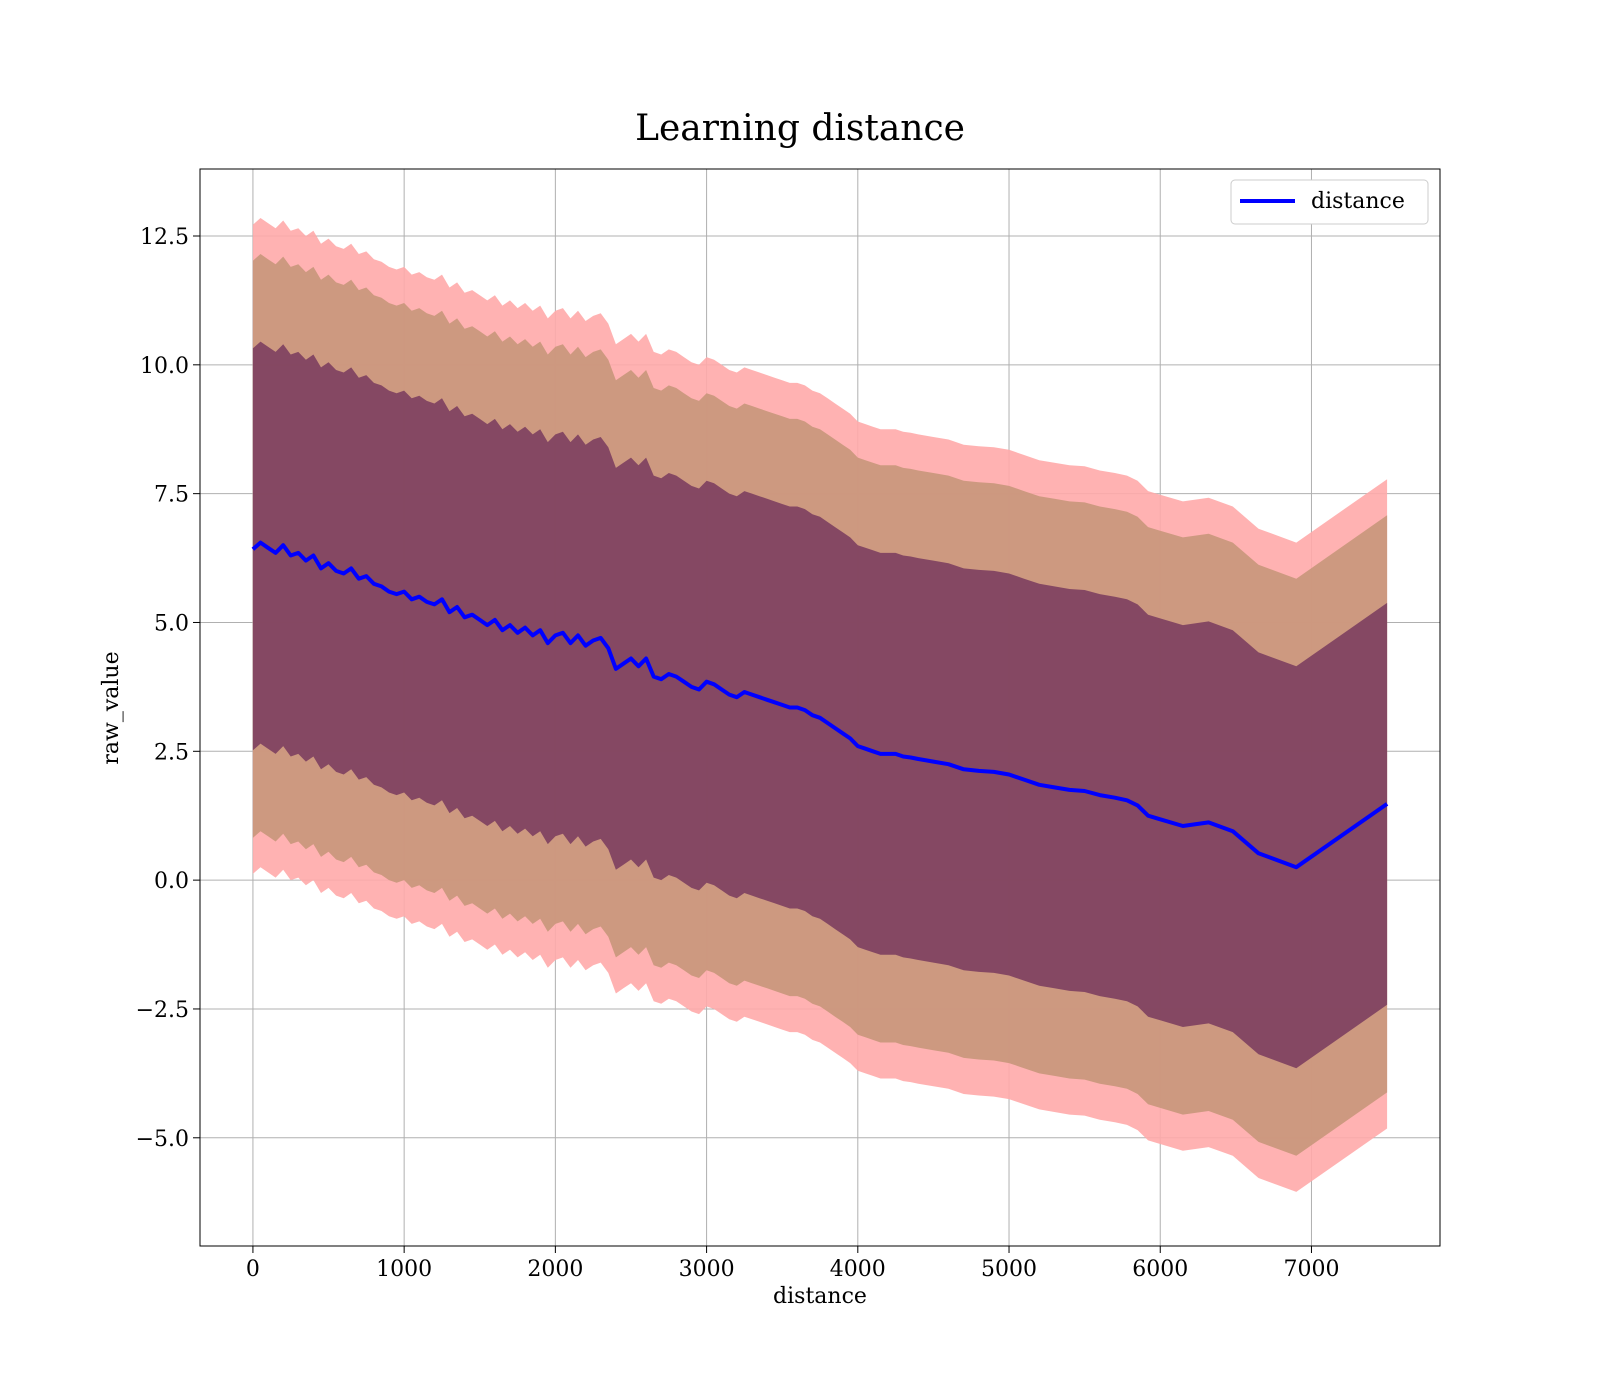 The width and height of the screenshot is (1600, 1400). What do you see at coordinates (1009, 1269) in the screenshot?
I see `x-tick-label: 5000` at bounding box center [1009, 1269].